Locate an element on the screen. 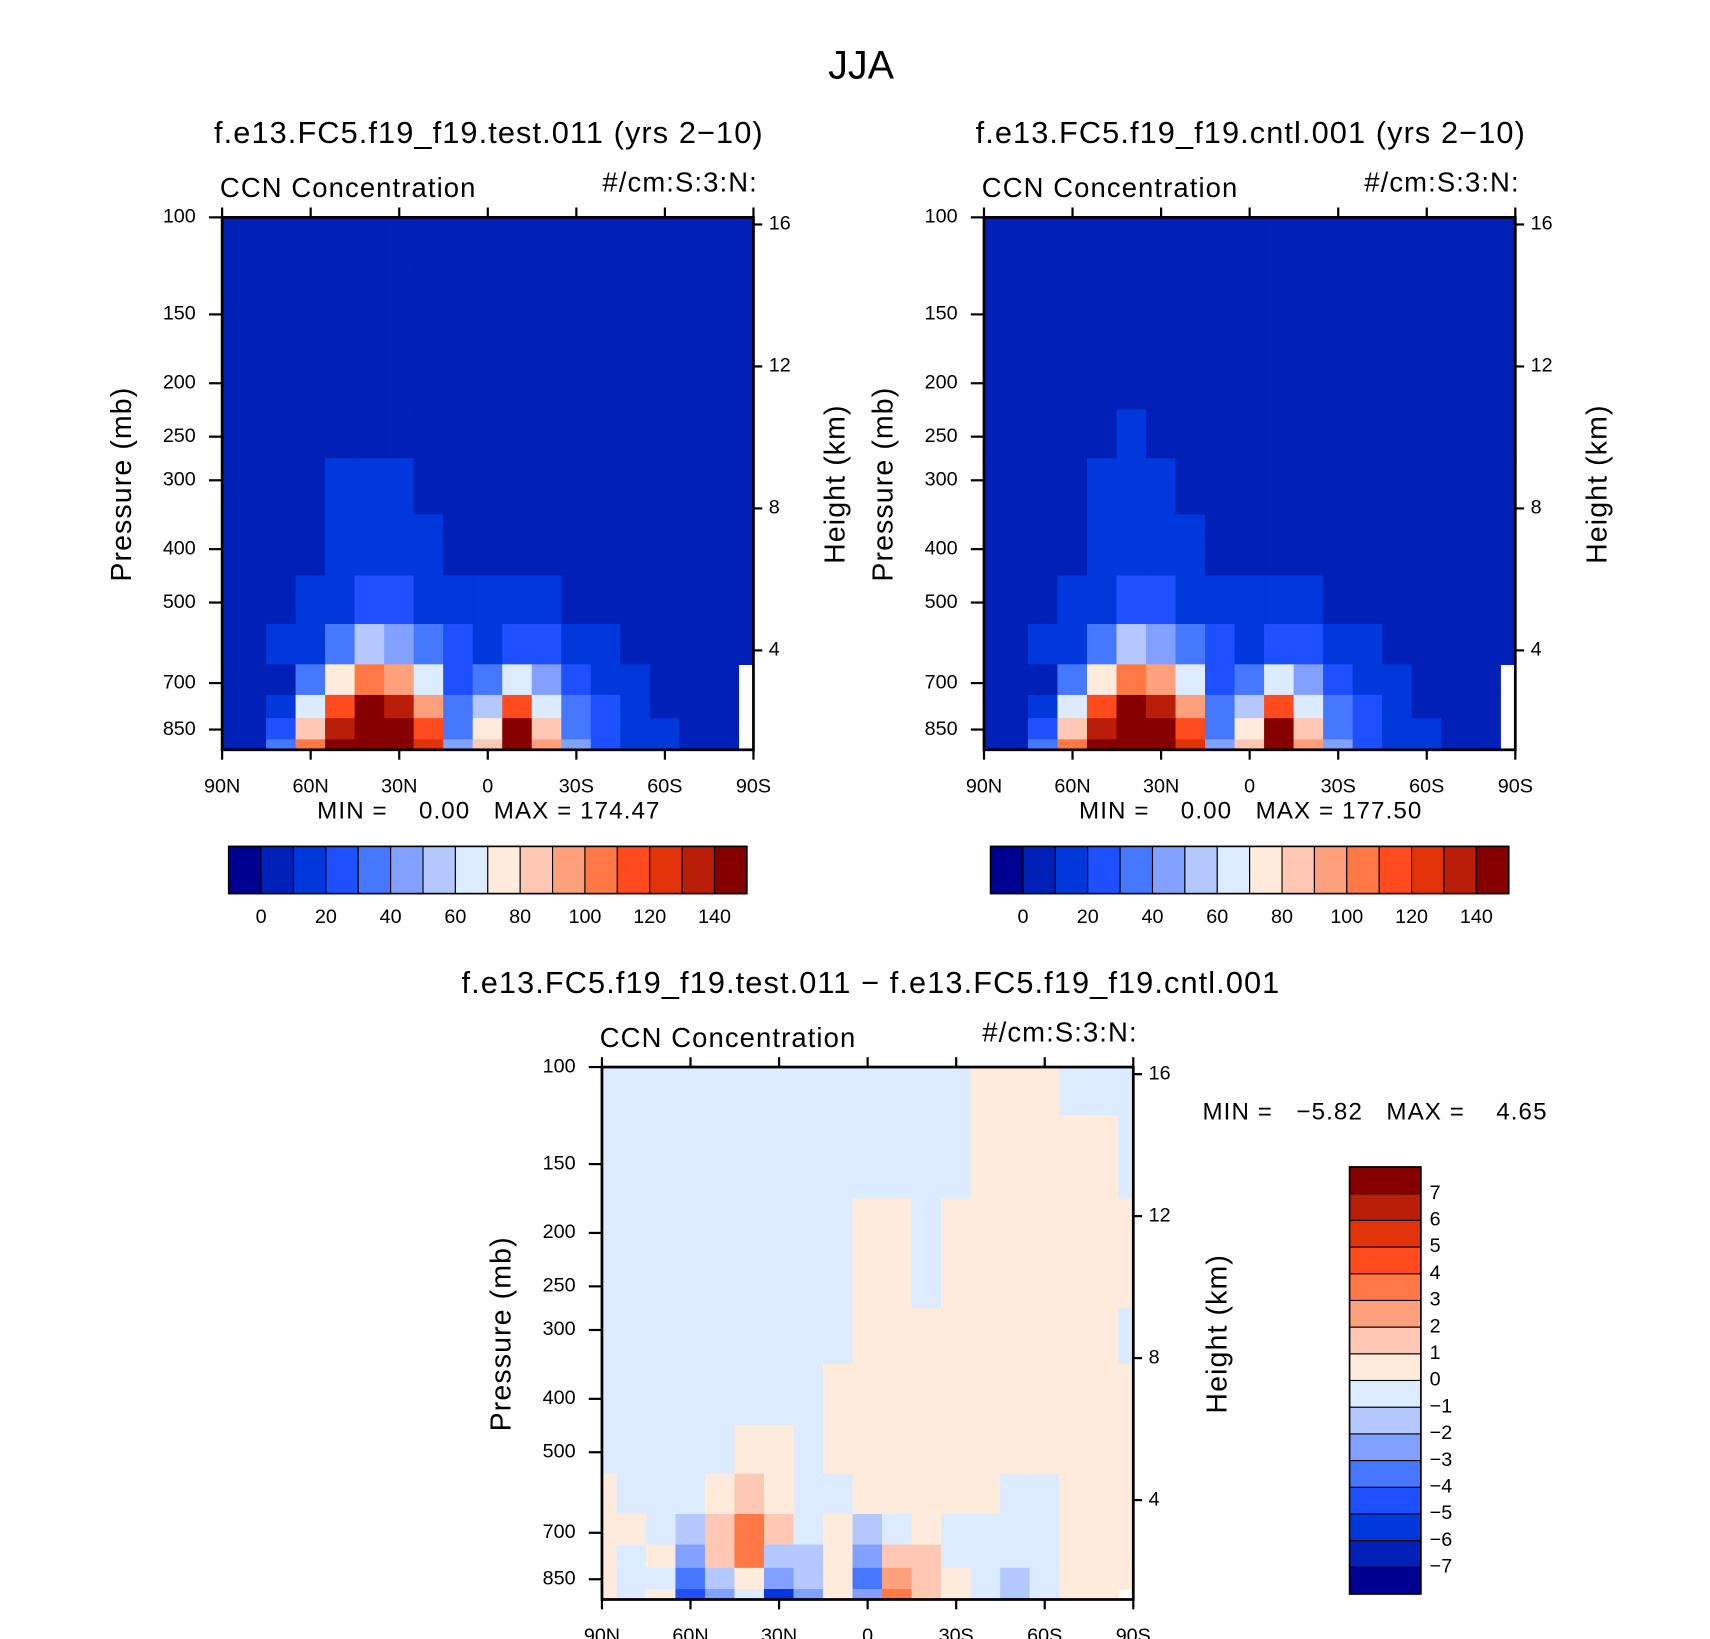 The height and width of the screenshot is (1639, 1710). colorbar-frame is located at coordinates (1385, 1380).